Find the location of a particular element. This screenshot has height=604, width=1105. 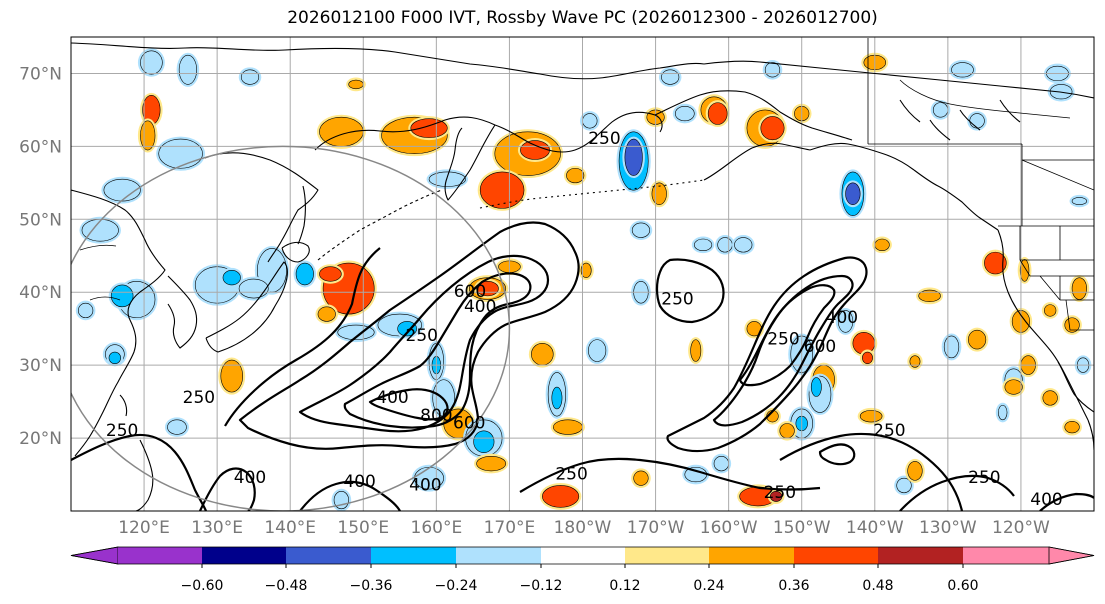

ivt-contour-250-north-pacific is located at coordinates (409, 335).